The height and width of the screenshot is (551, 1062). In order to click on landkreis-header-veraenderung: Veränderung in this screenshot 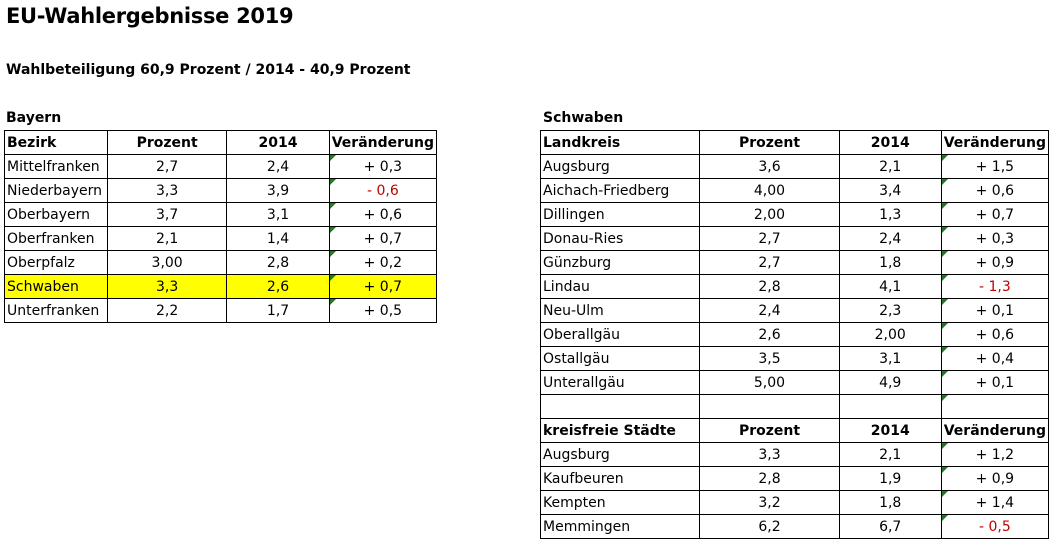, I will do `click(995, 142)`.